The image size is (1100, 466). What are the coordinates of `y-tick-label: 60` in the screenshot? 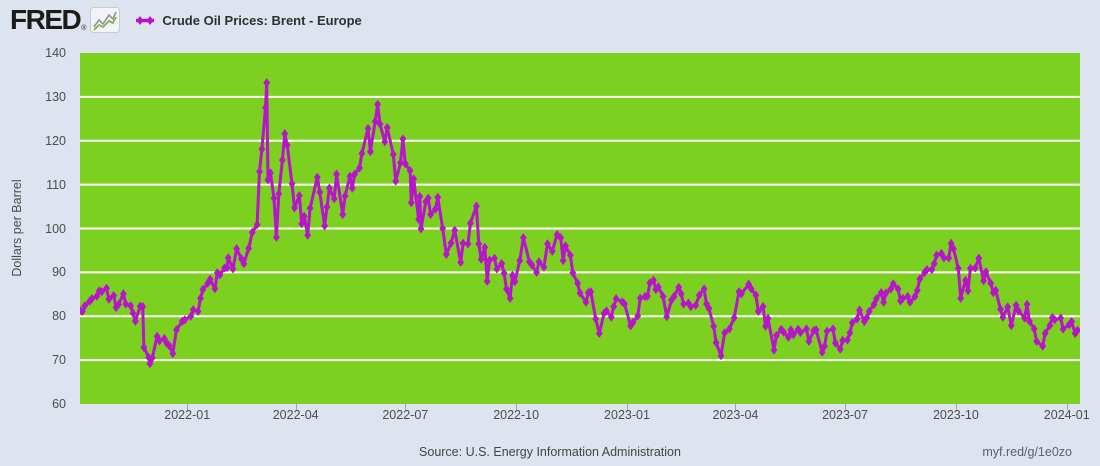 It's located at (59, 404).